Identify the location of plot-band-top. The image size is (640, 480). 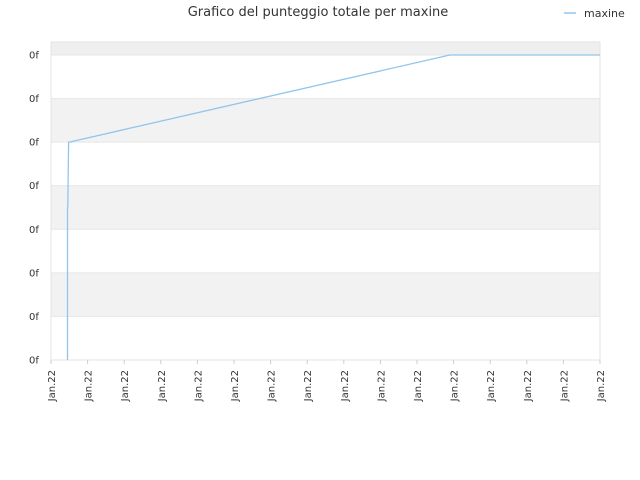
(325, 48).